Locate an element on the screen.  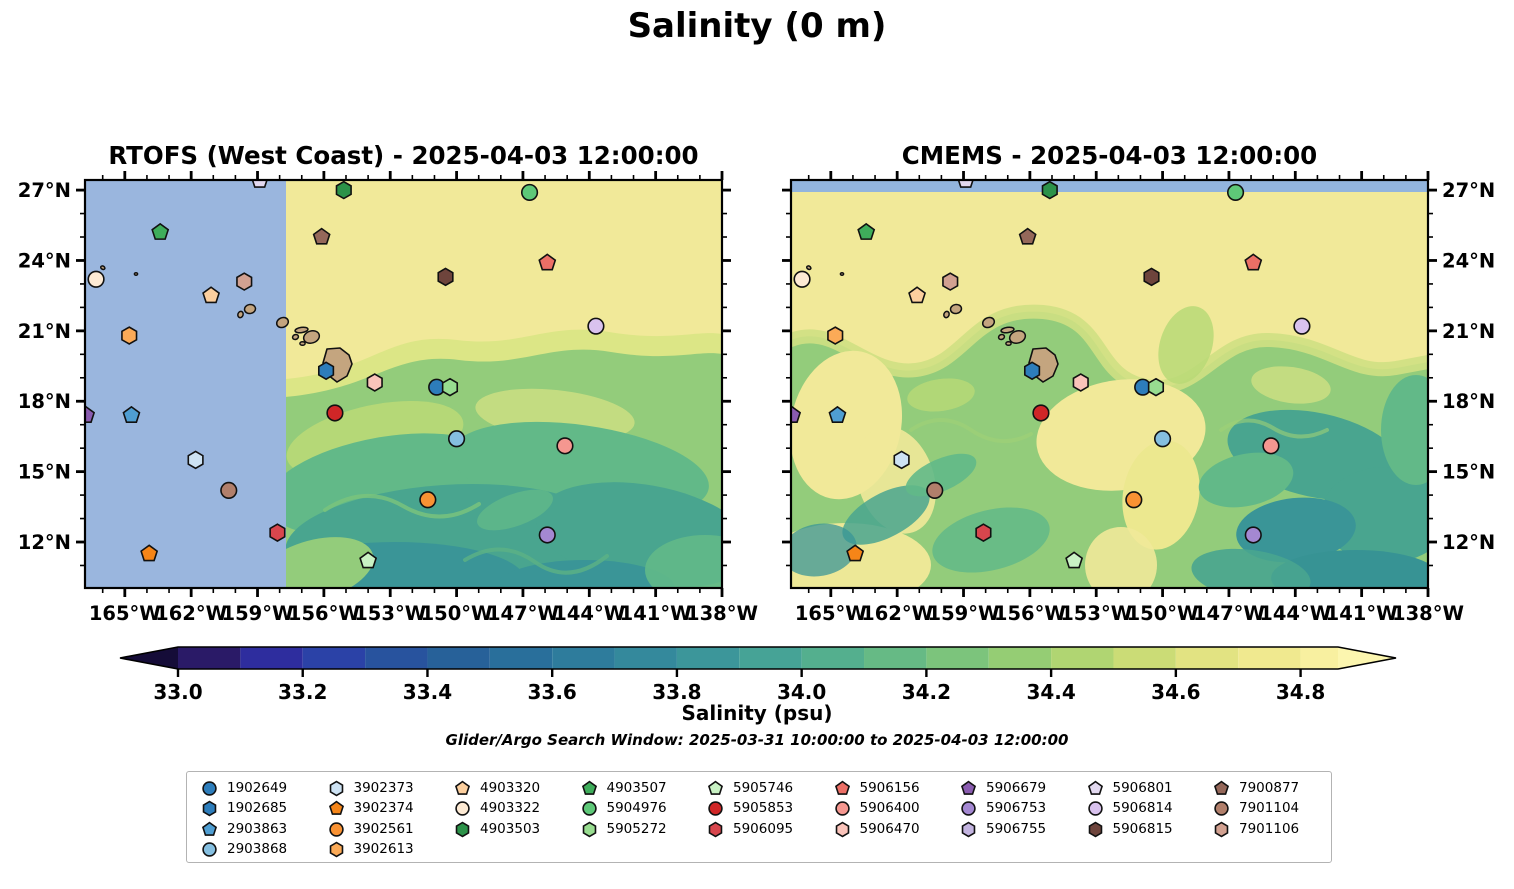
legend-item-5906095: 5906095 is located at coordinates (770, 829).